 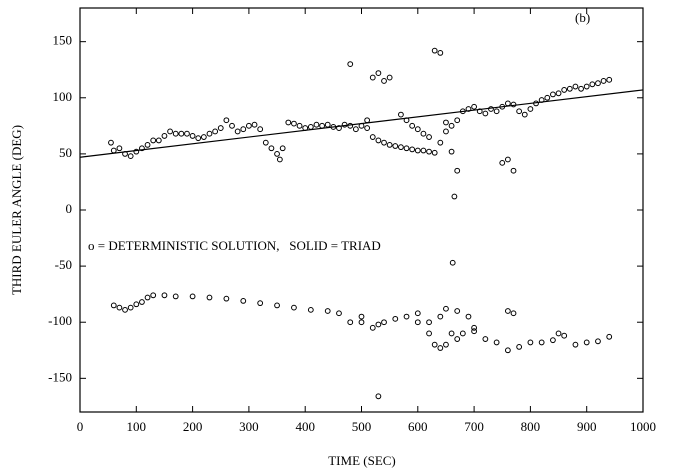 I want to click on x-tick-label: 700, so click(x=474, y=426).